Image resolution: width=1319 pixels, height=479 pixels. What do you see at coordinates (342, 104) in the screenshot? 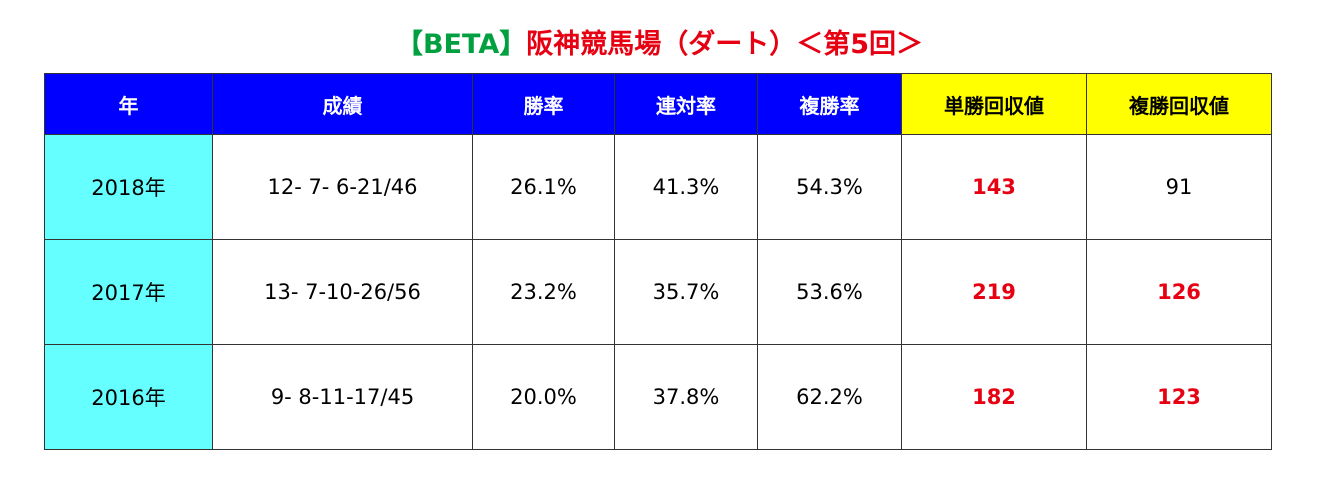
I see `header-cell: 成績` at bounding box center [342, 104].